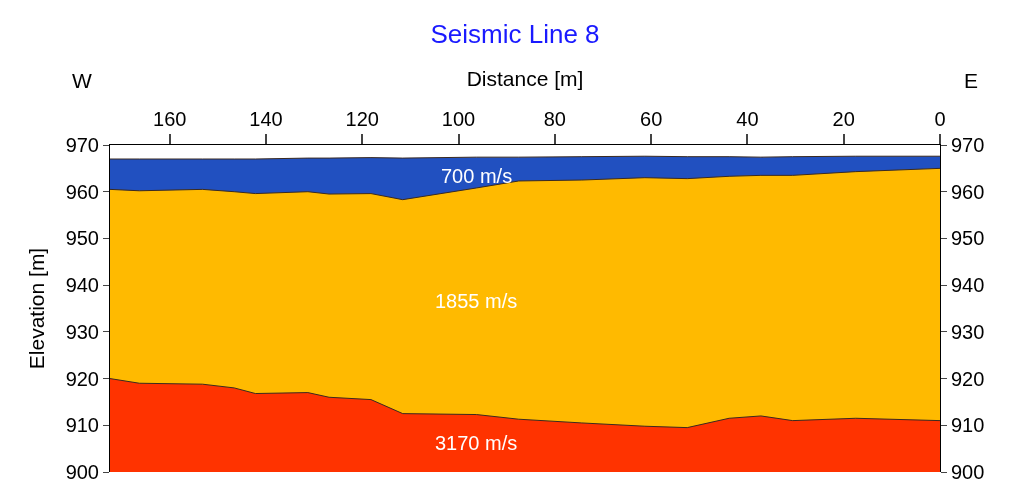 This screenshot has width=1030, height=502. What do you see at coordinates (362, 119) in the screenshot?
I see `x-tick-label: 120` at bounding box center [362, 119].